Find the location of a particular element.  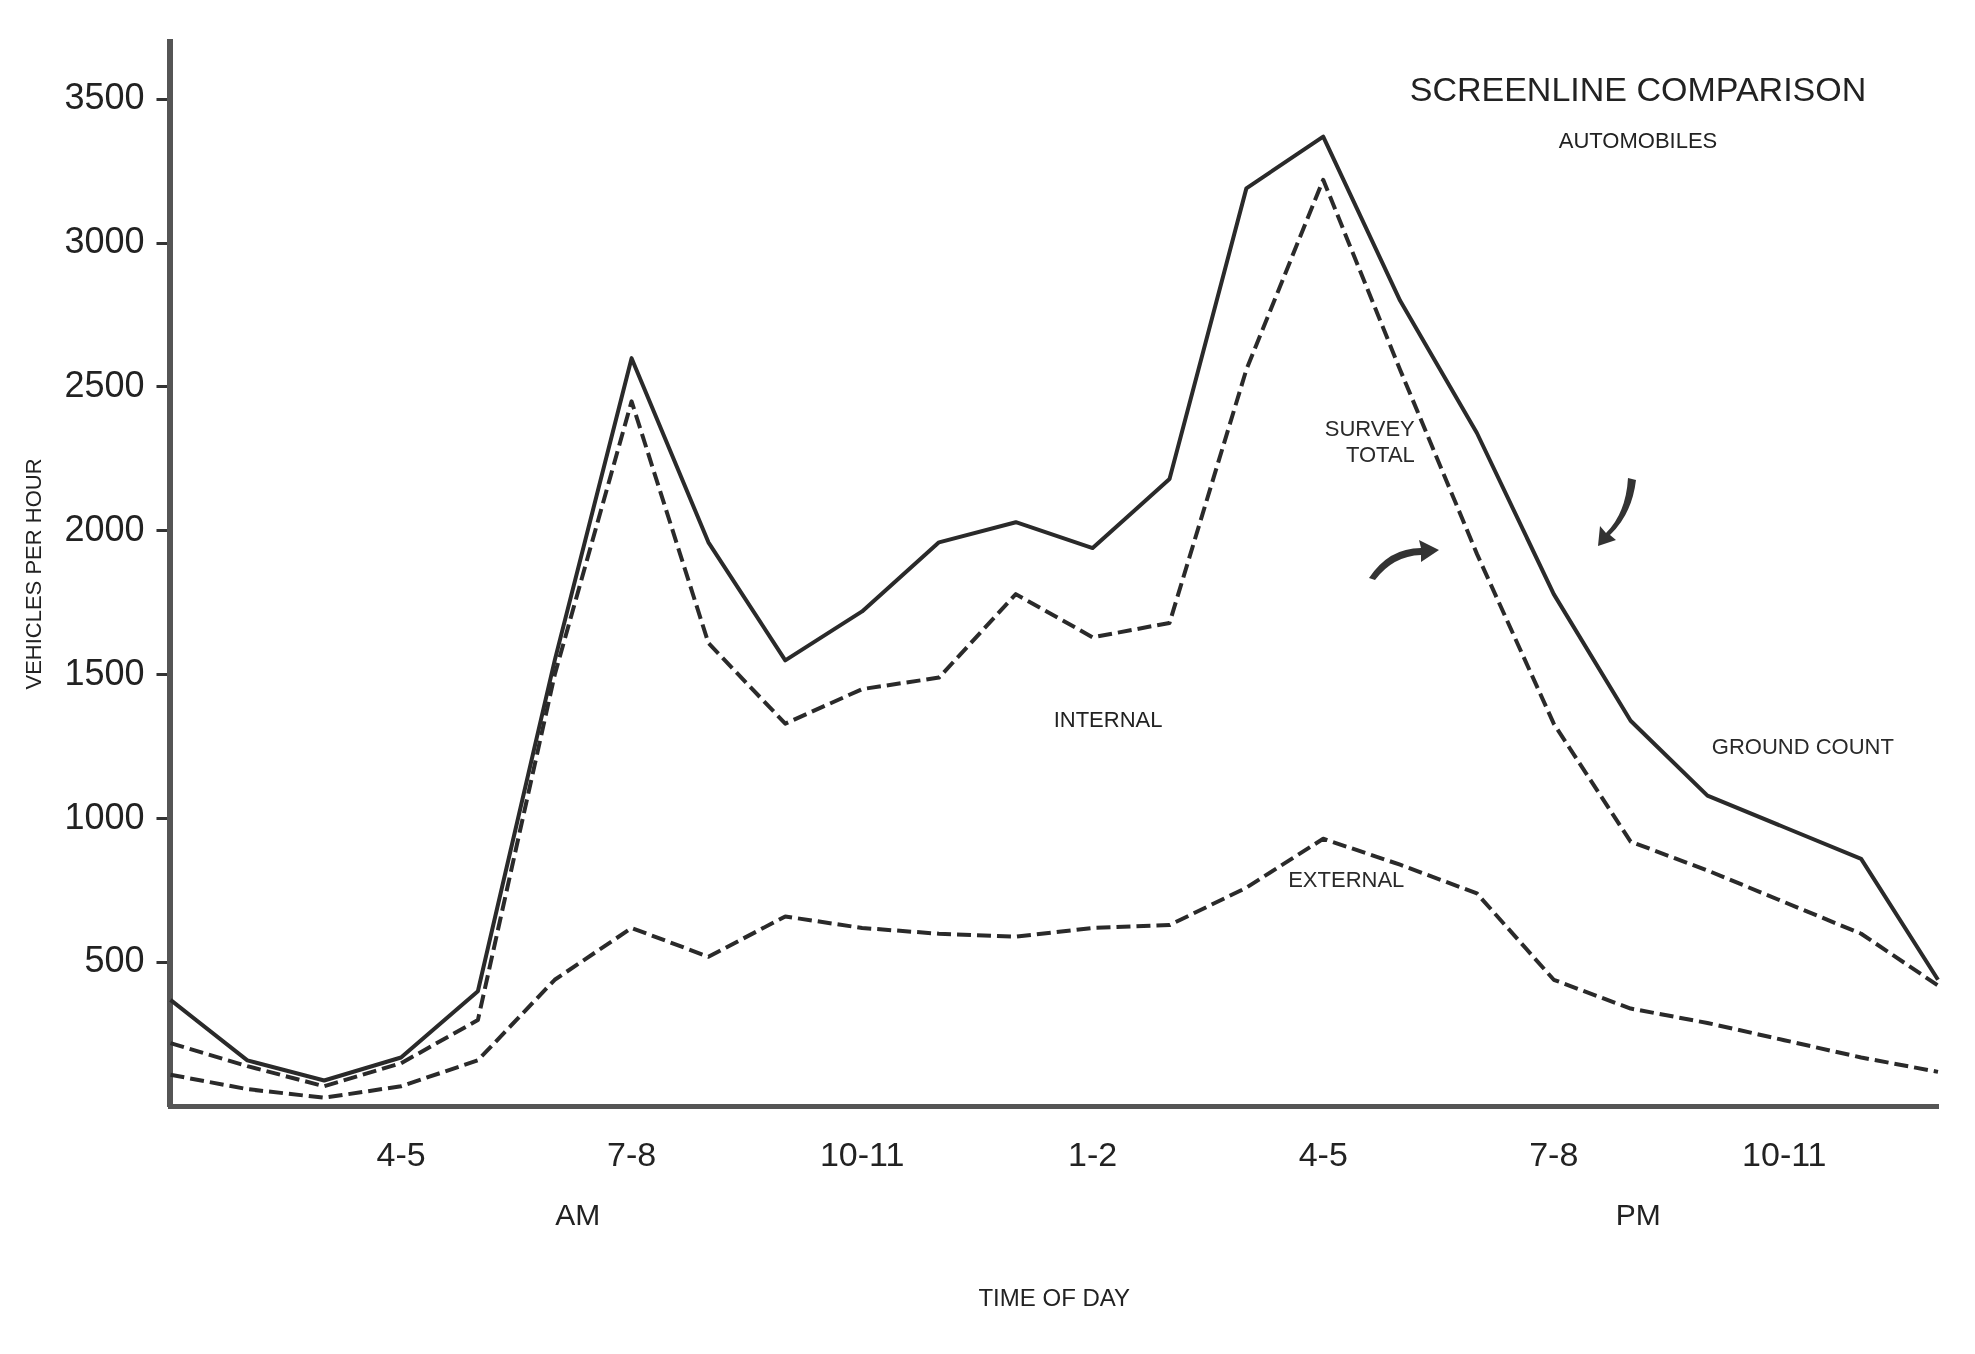

text: AM is located at coordinates (578, 1214).